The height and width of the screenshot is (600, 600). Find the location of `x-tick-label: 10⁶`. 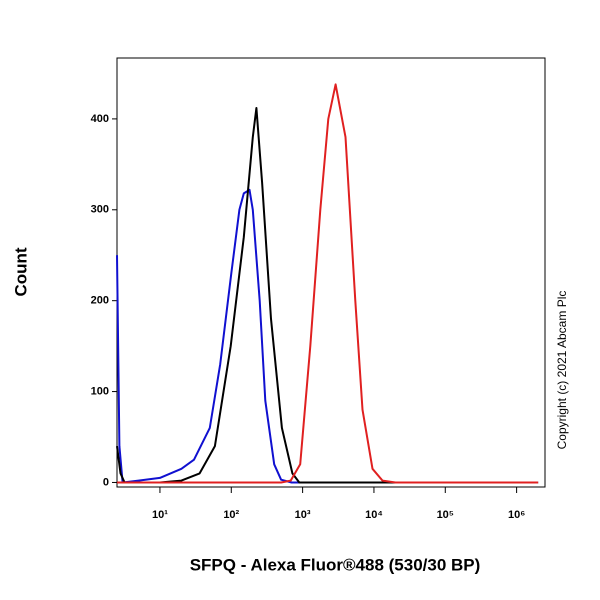

x-tick-label: 10⁶ is located at coordinates (516, 515).